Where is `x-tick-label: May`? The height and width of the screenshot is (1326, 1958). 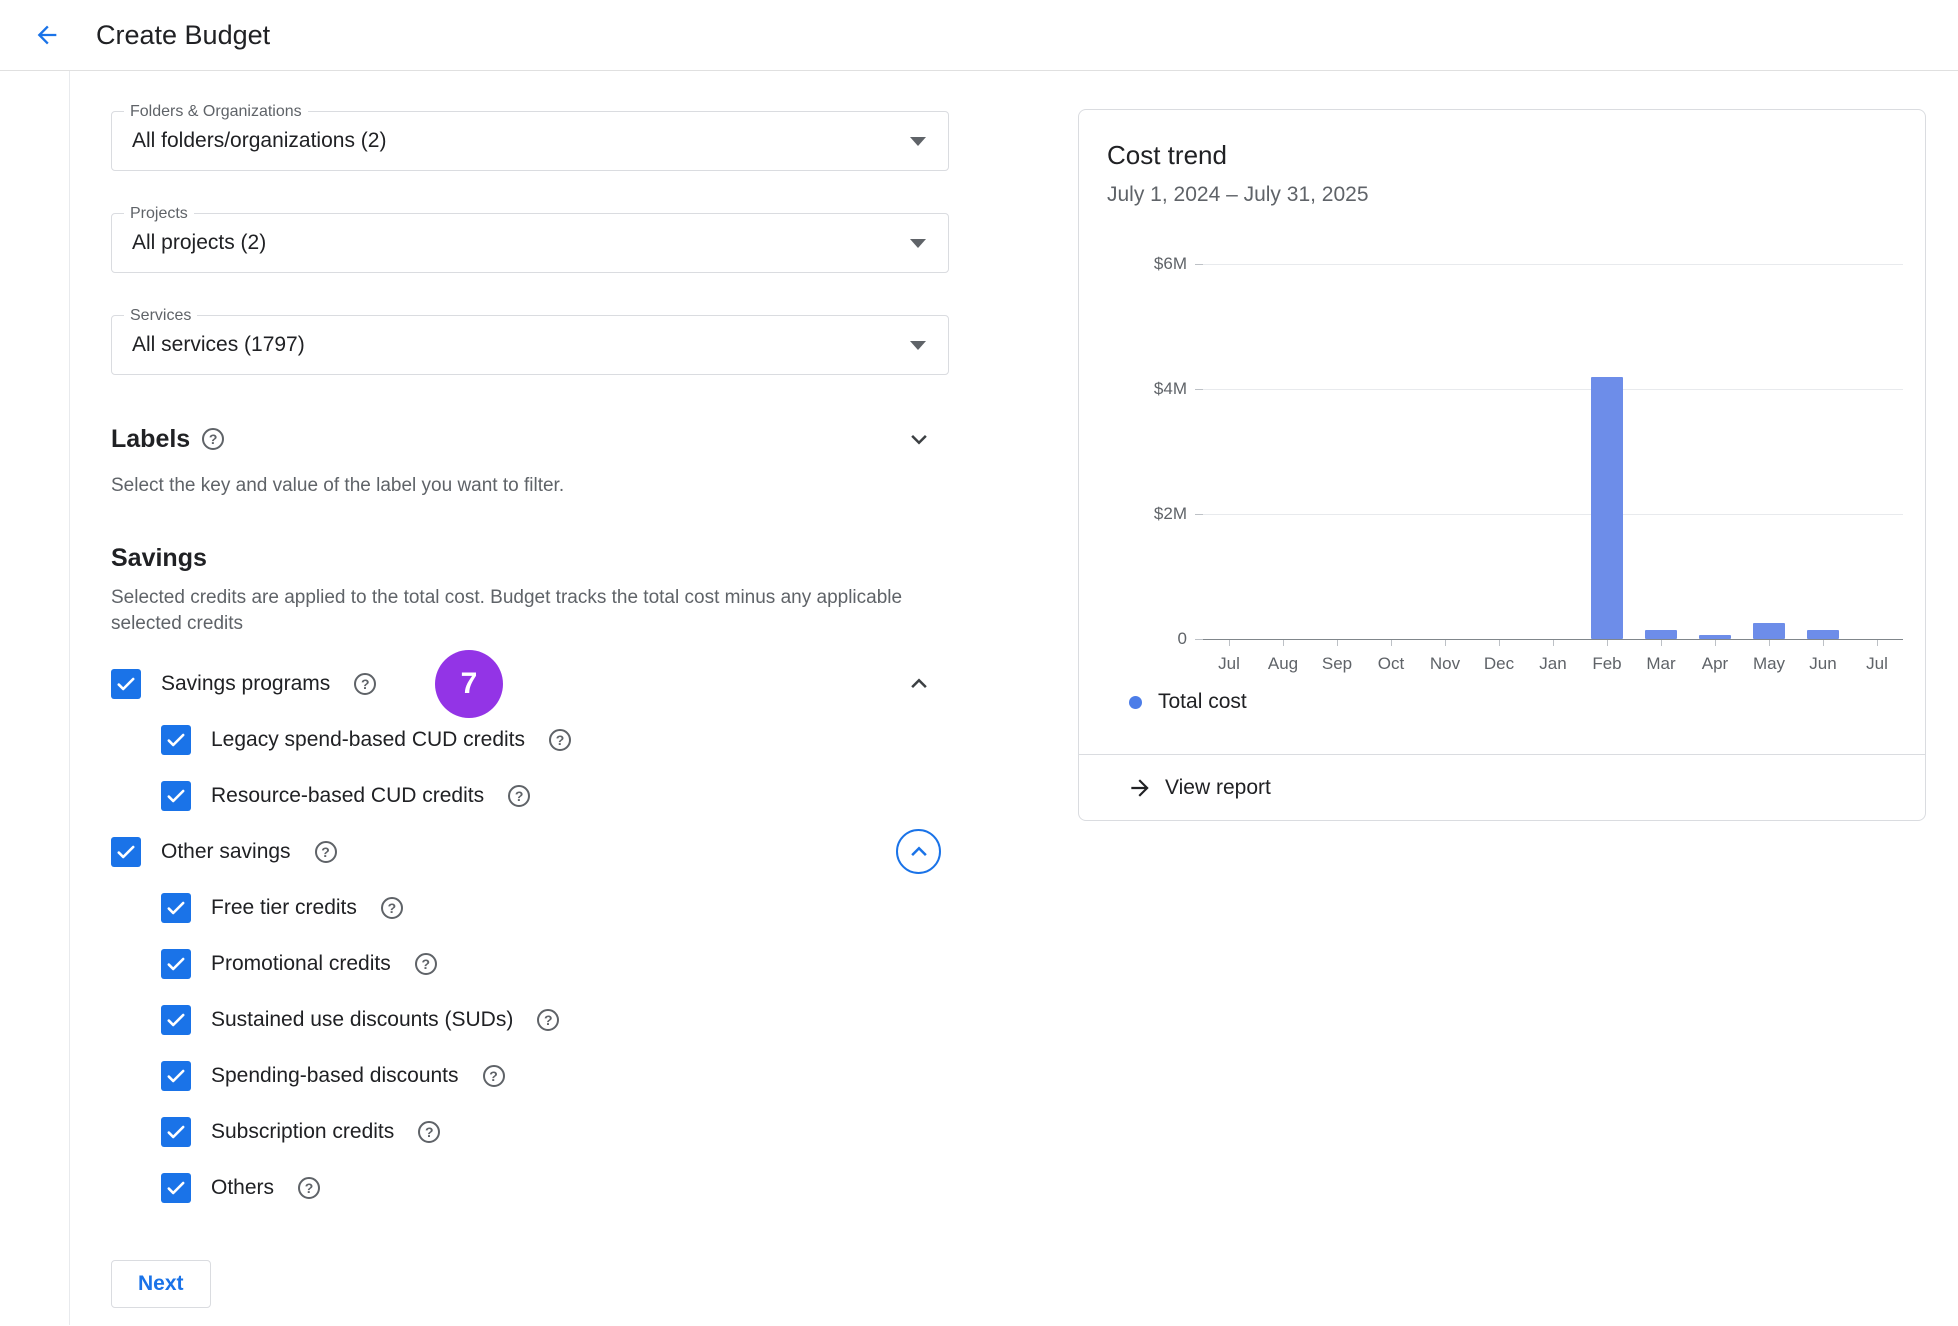 x-tick-label: May is located at coordinates (1769, 663).